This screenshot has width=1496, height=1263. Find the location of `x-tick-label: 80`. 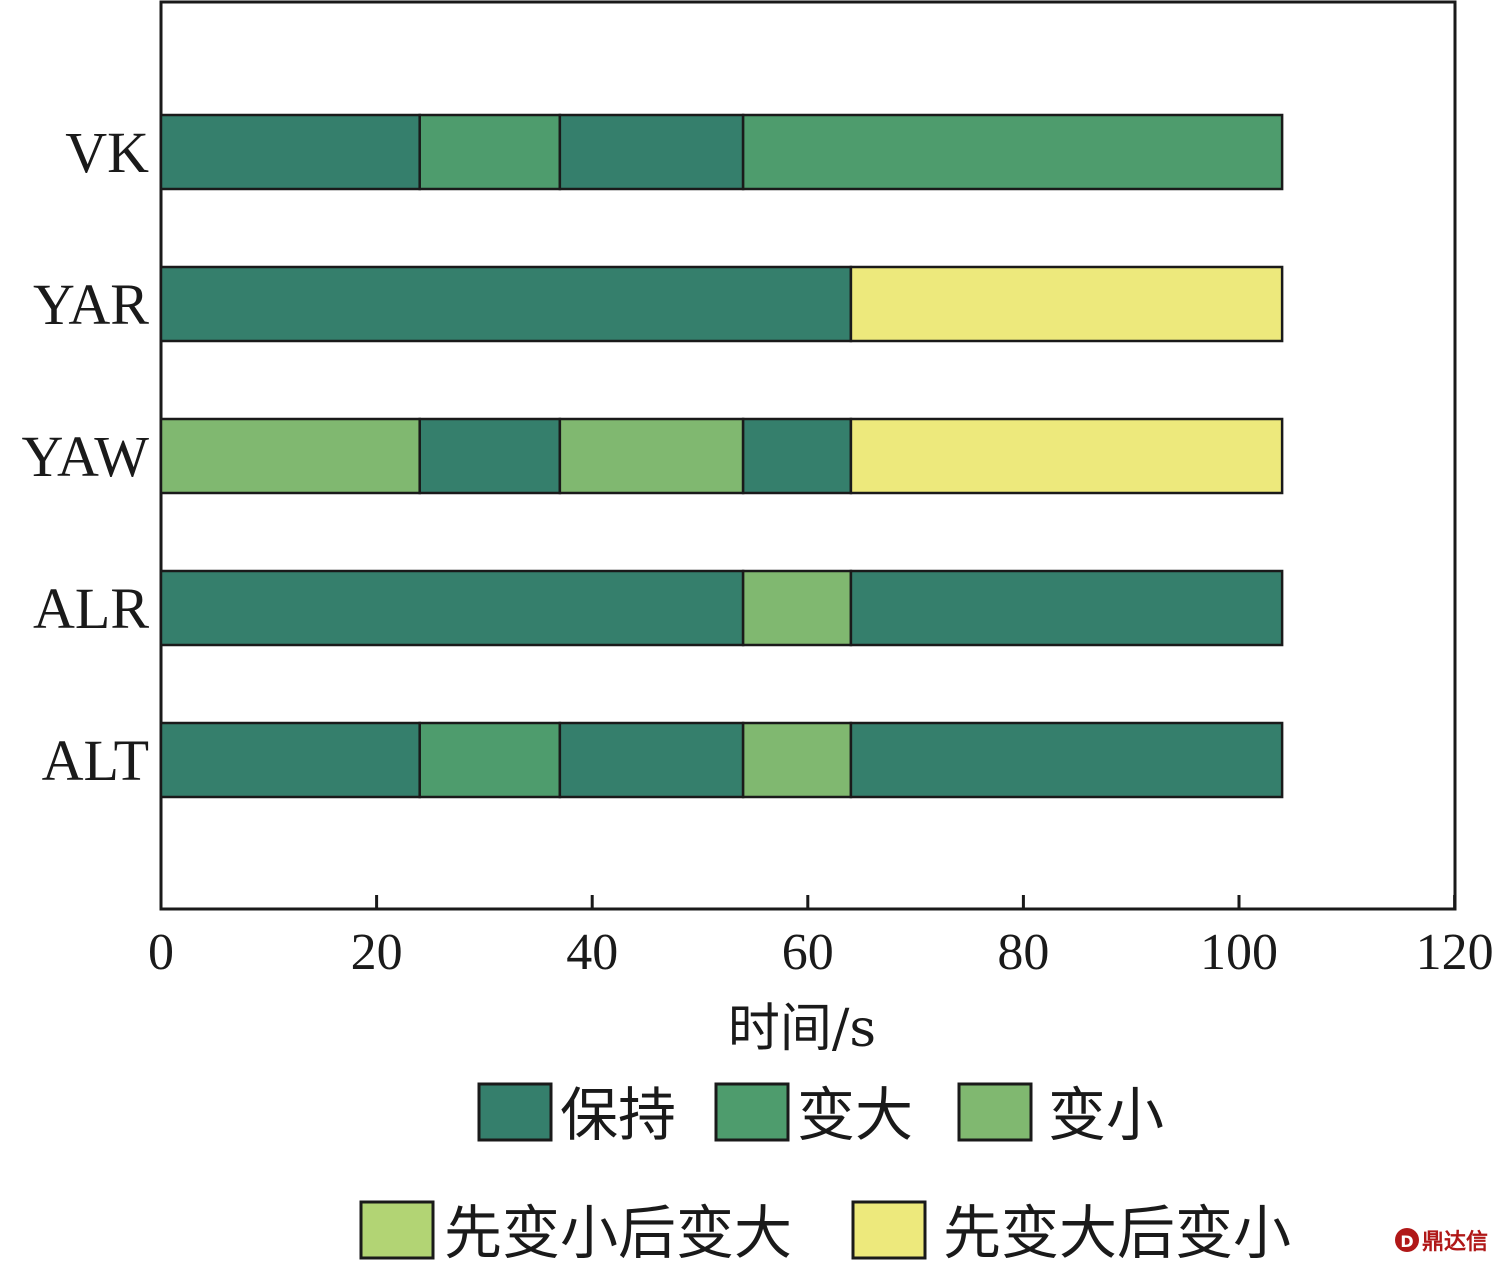

x-tick-label: 80 is located at coordinates (1023, 952).